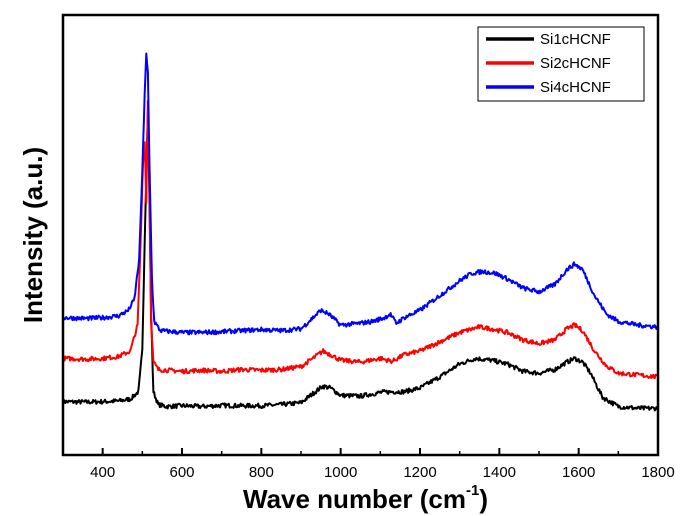  Describe the element at coordinates (657, 472) in the screenshot. I see `x-tick-label: 1800` at that location.